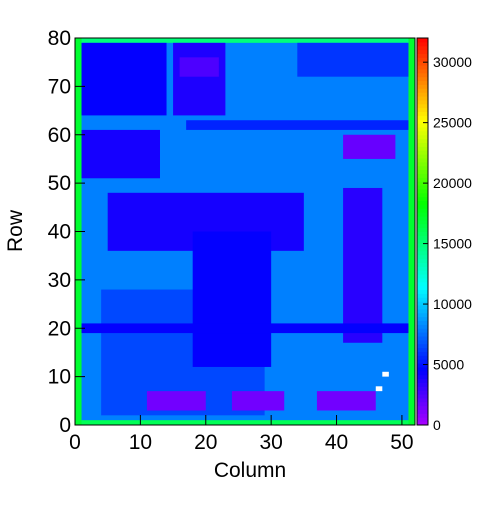 The width and height of the screenshot is (500, 505). Describe the element at coordinates (448, 365) in the screenshot. I see `z-tick-label: 5000` at that location.